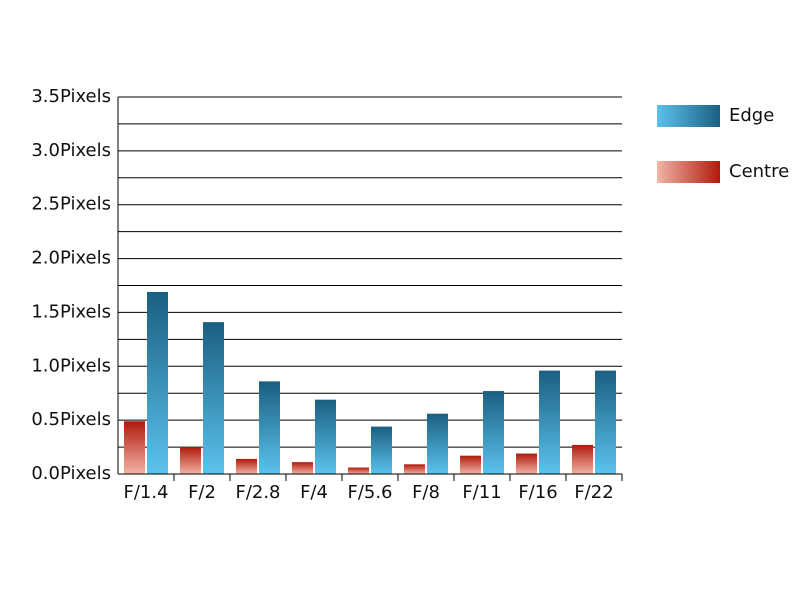 The image size is (800, 600). What do you see at coordinates (314, 492) in the screenshot?
I see `x-tick-label: F/4` at bounding box center [314, 492].